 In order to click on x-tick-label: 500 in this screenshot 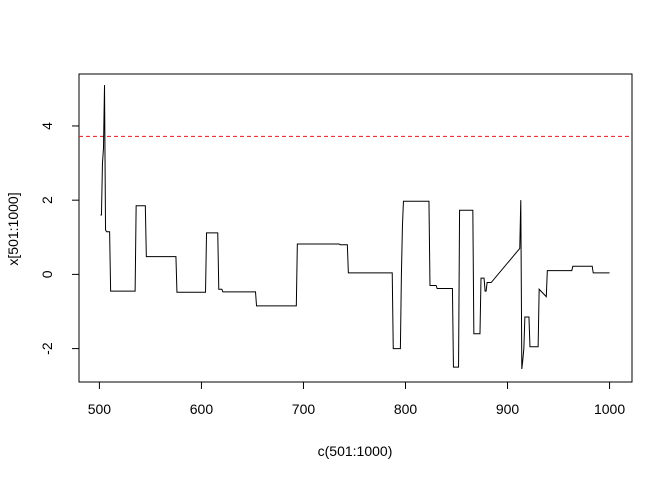, I will do `click(100, 409)`.